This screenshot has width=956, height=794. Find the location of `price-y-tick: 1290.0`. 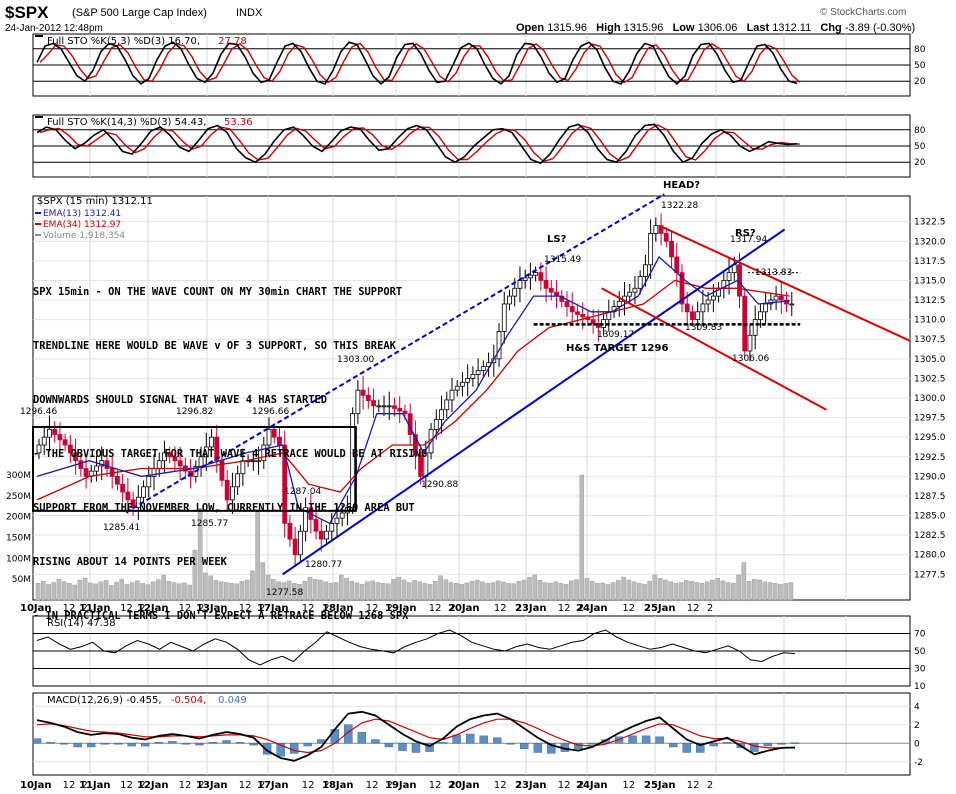

price-y-tick: 1290.0 is located at coordinates (930, 477).